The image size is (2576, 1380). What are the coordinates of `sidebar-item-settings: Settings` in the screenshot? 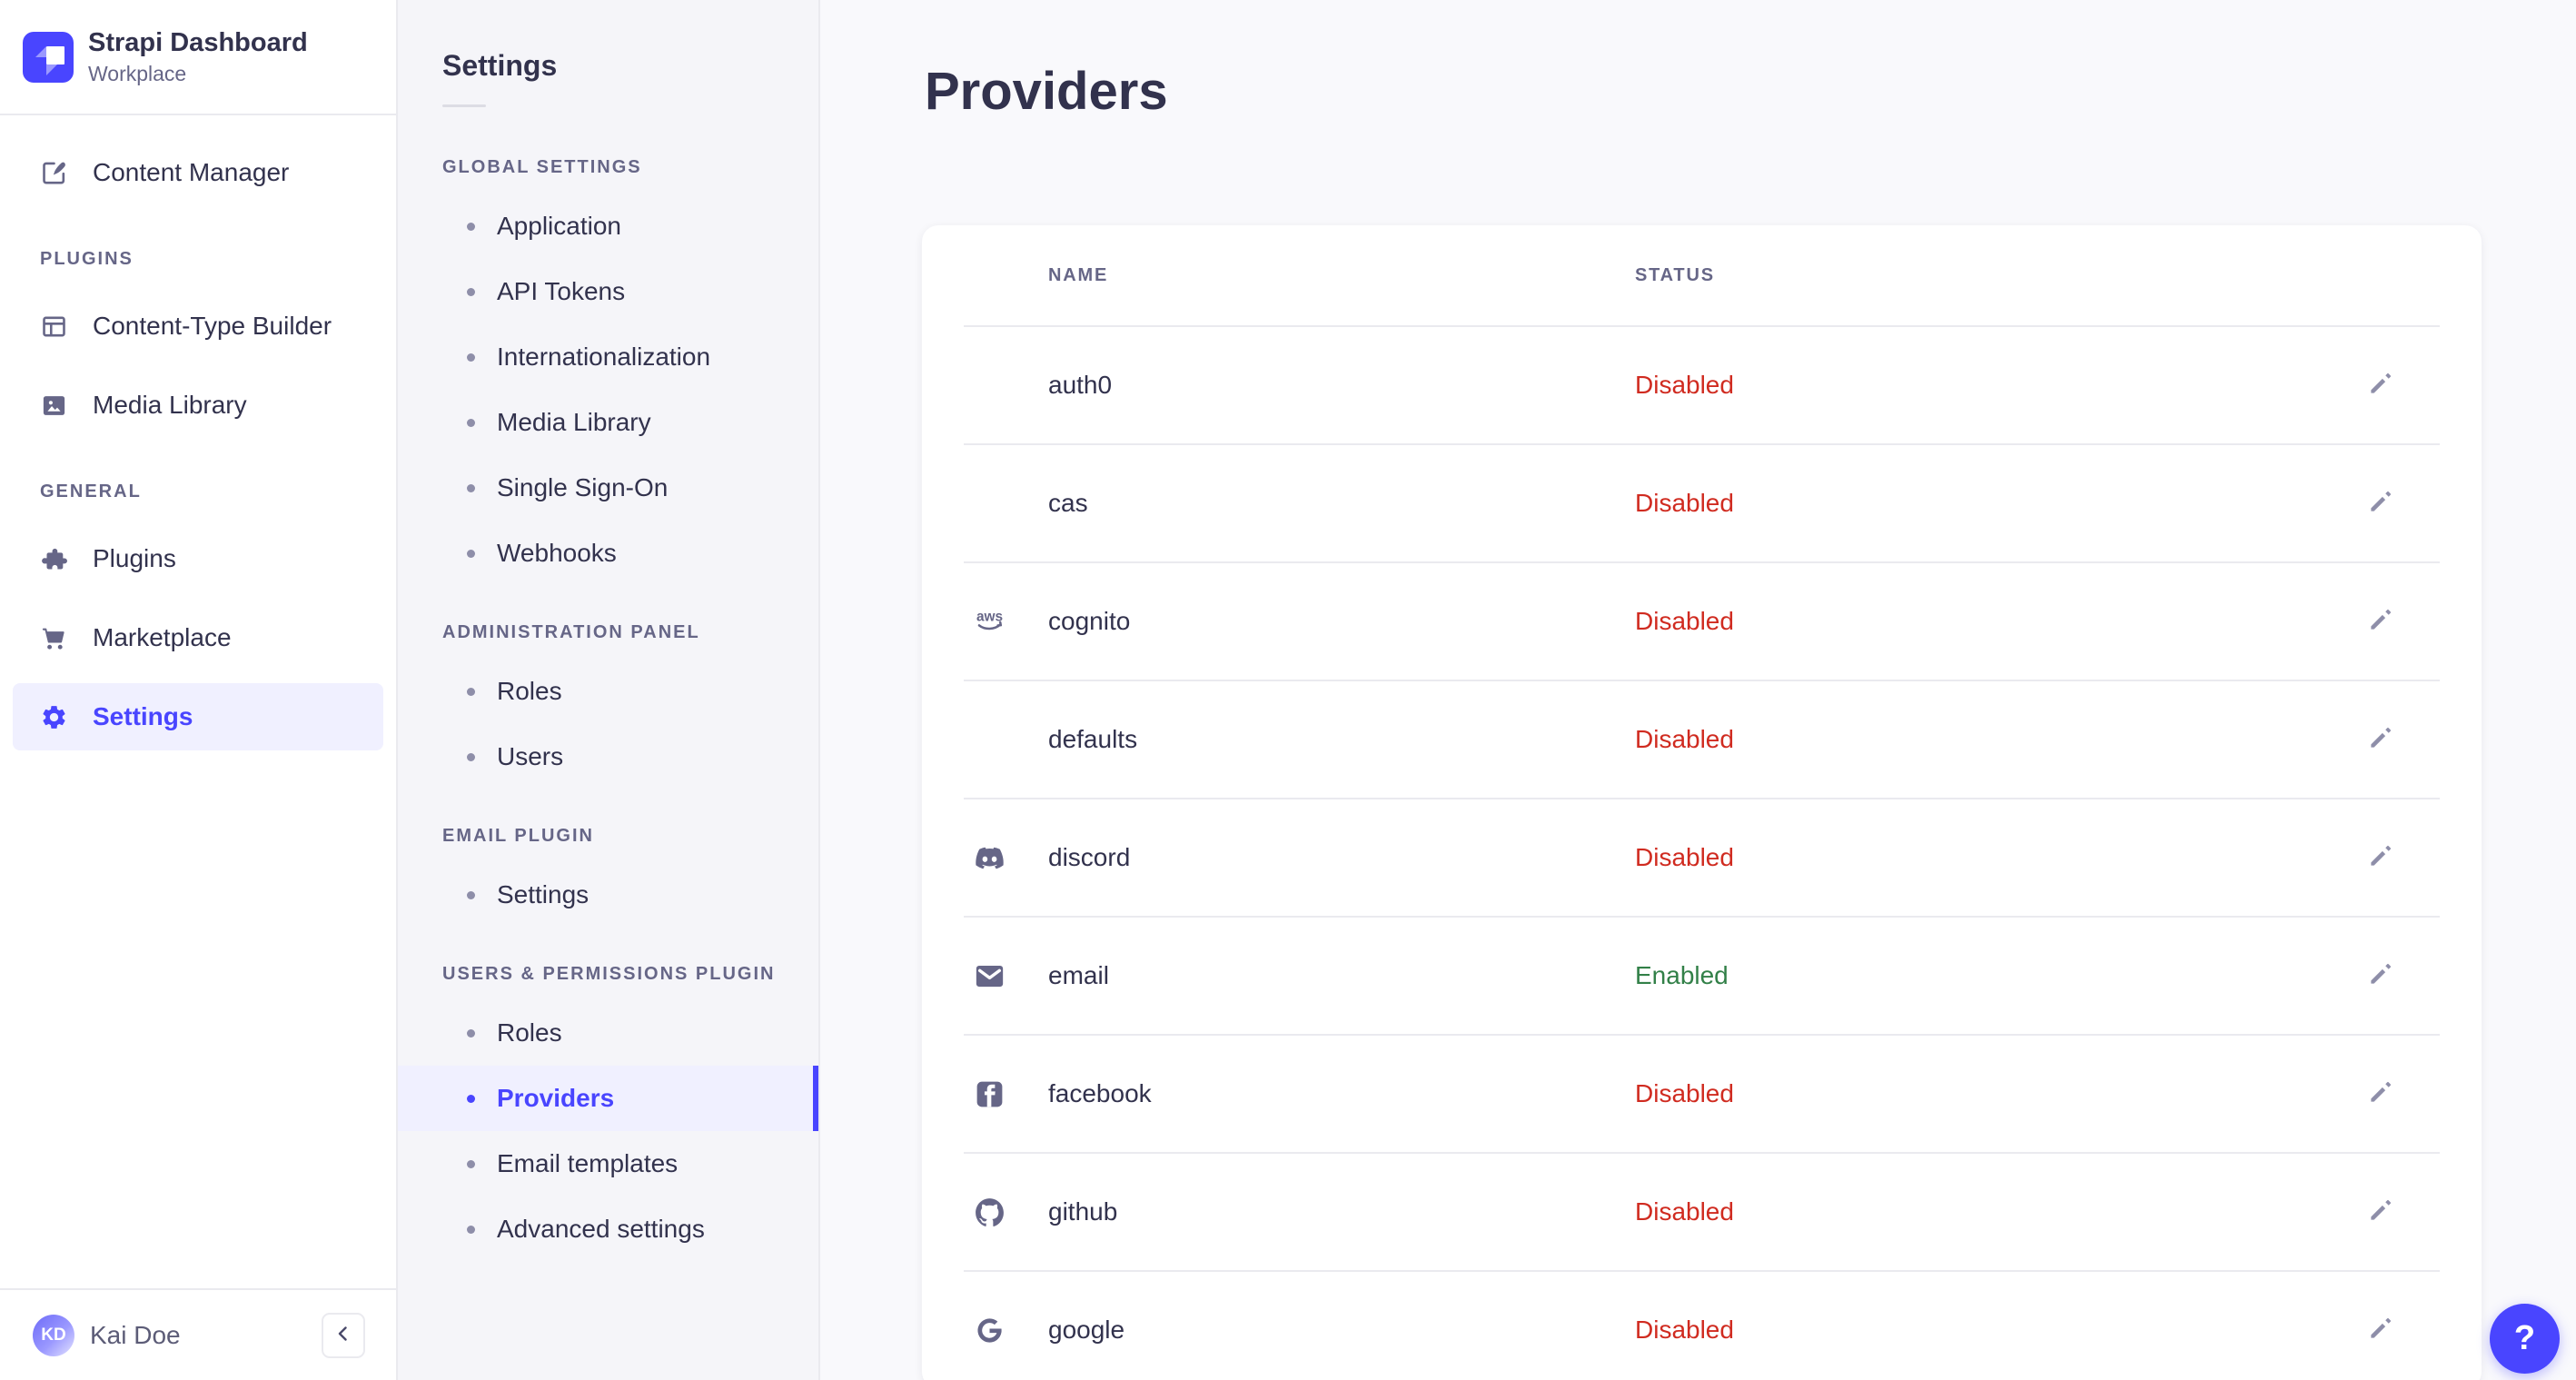 It's located at (198, 716).